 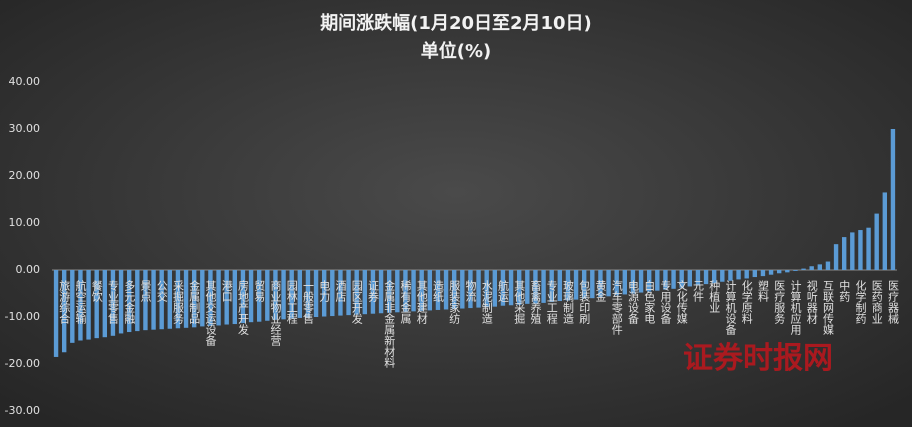 I want to click on x-tick-label: 种植业, so click(x=714, y=296).